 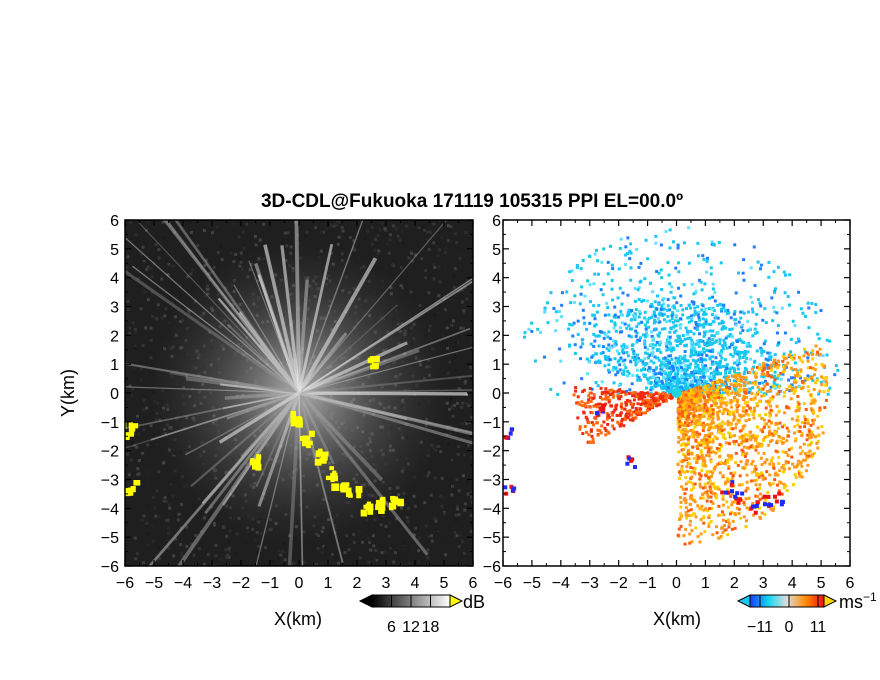 I want to click on echo-beam, so click(x=212, y=332).